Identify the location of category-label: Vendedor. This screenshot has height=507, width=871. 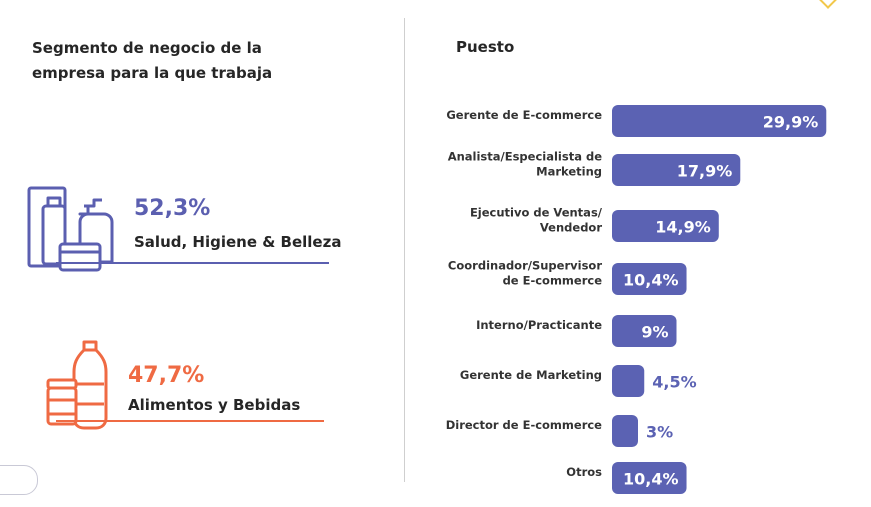
(571, 228).